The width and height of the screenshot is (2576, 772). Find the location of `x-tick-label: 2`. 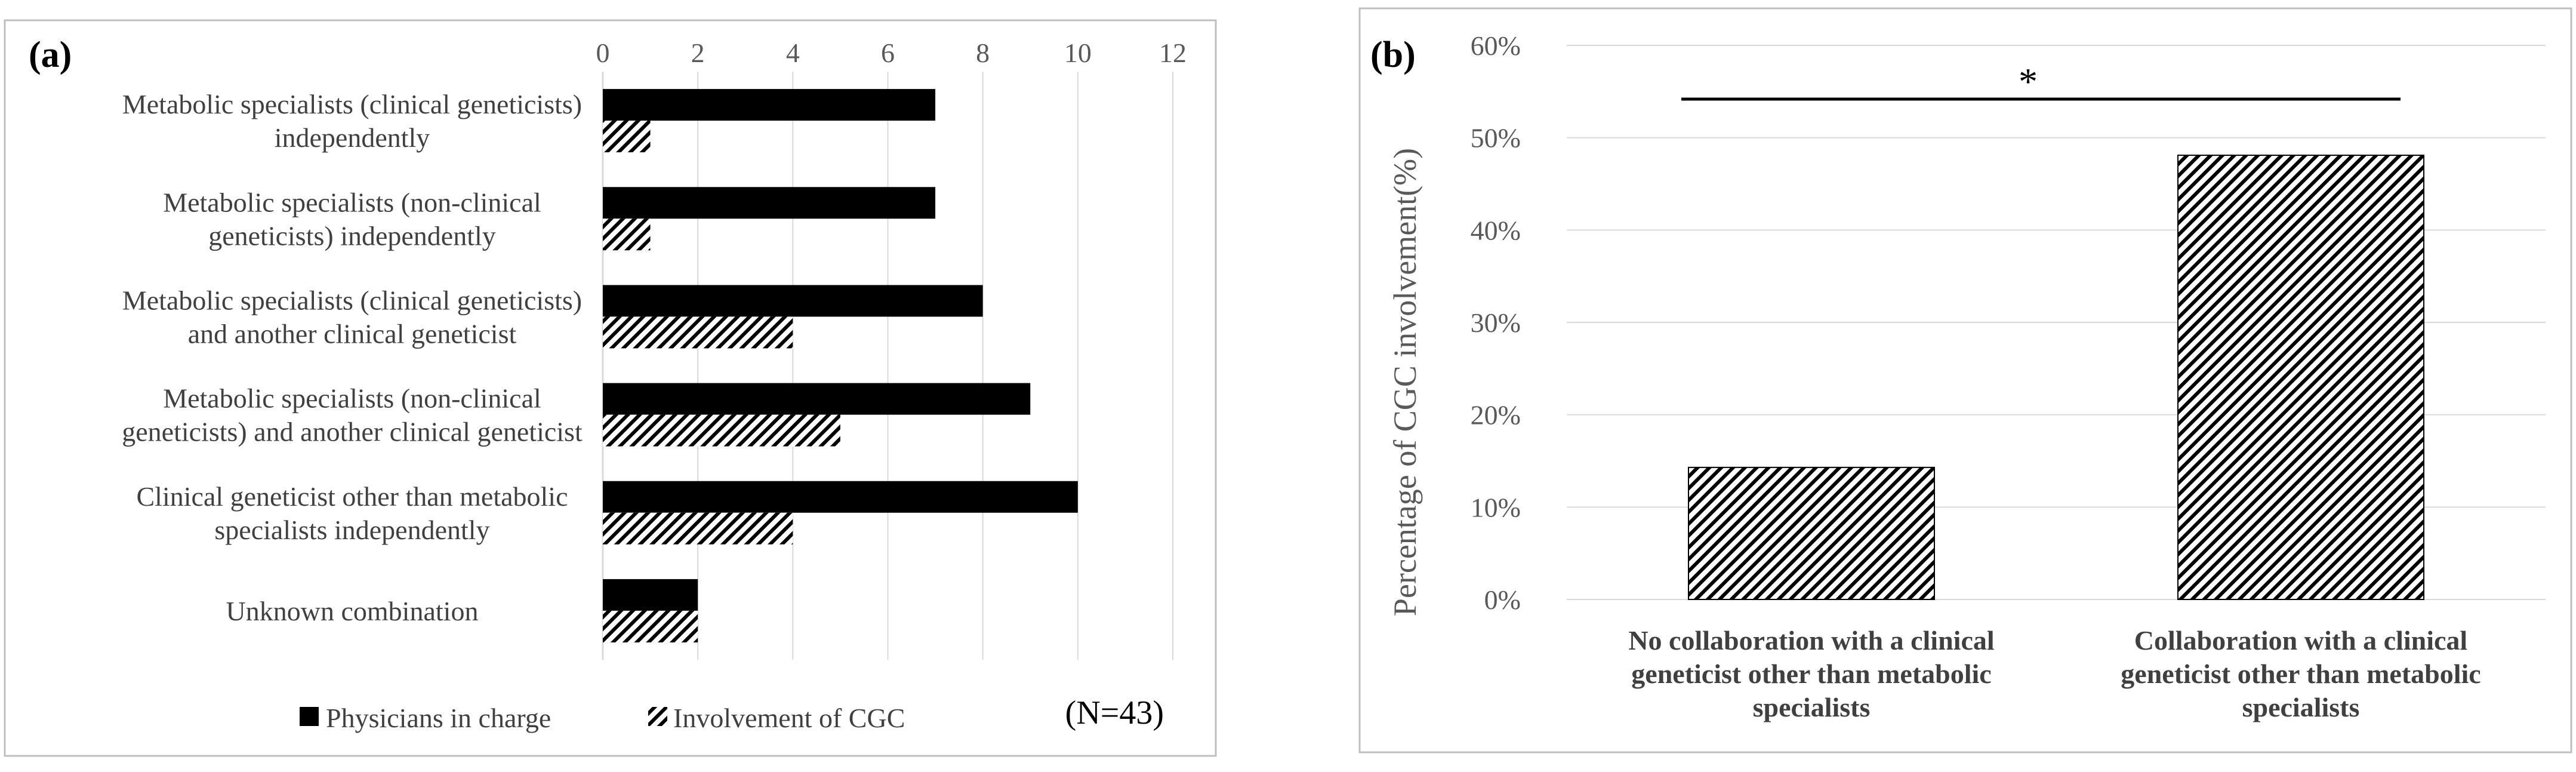

x-tick-label: 2 is located at coordinates (698, 53).